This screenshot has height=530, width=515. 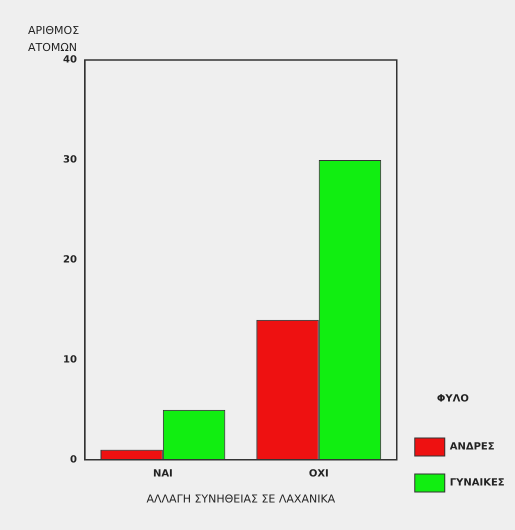 What do you see at coordinates (69, 360) in the screenshot?
I see `y-tick-label: 10` at bounding box center [69, 360].